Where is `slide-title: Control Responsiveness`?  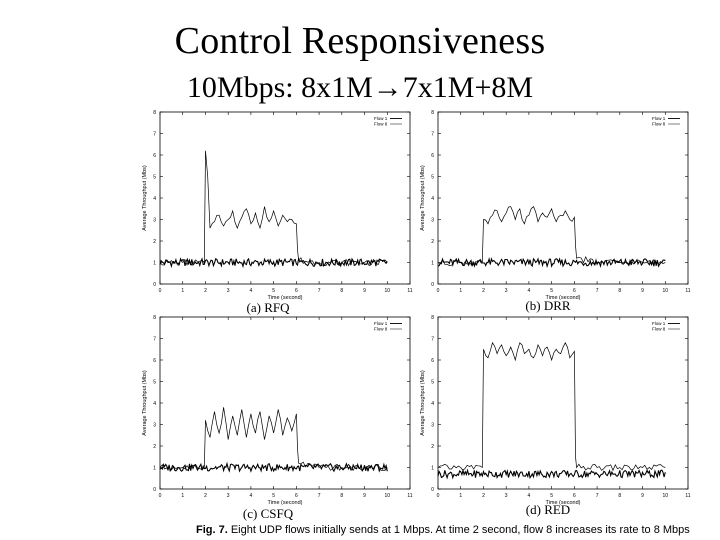
slide-title: Control Responsiveness is located at coordinates (360, 41).